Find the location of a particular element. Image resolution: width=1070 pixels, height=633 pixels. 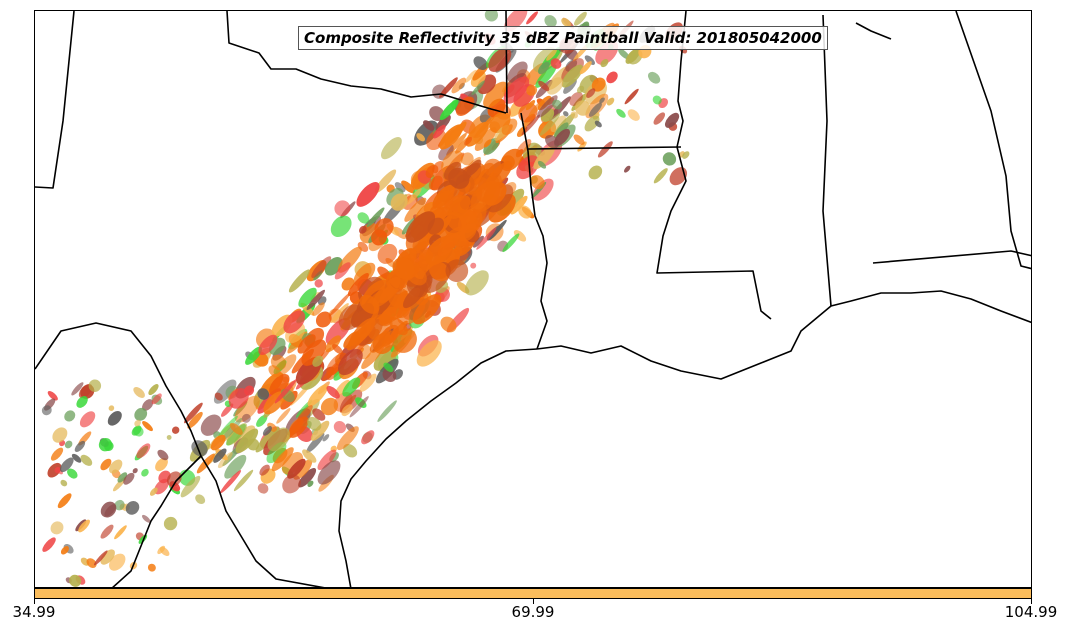

colorbar-label-min: 34.99 is located at coordinates (34, 612).